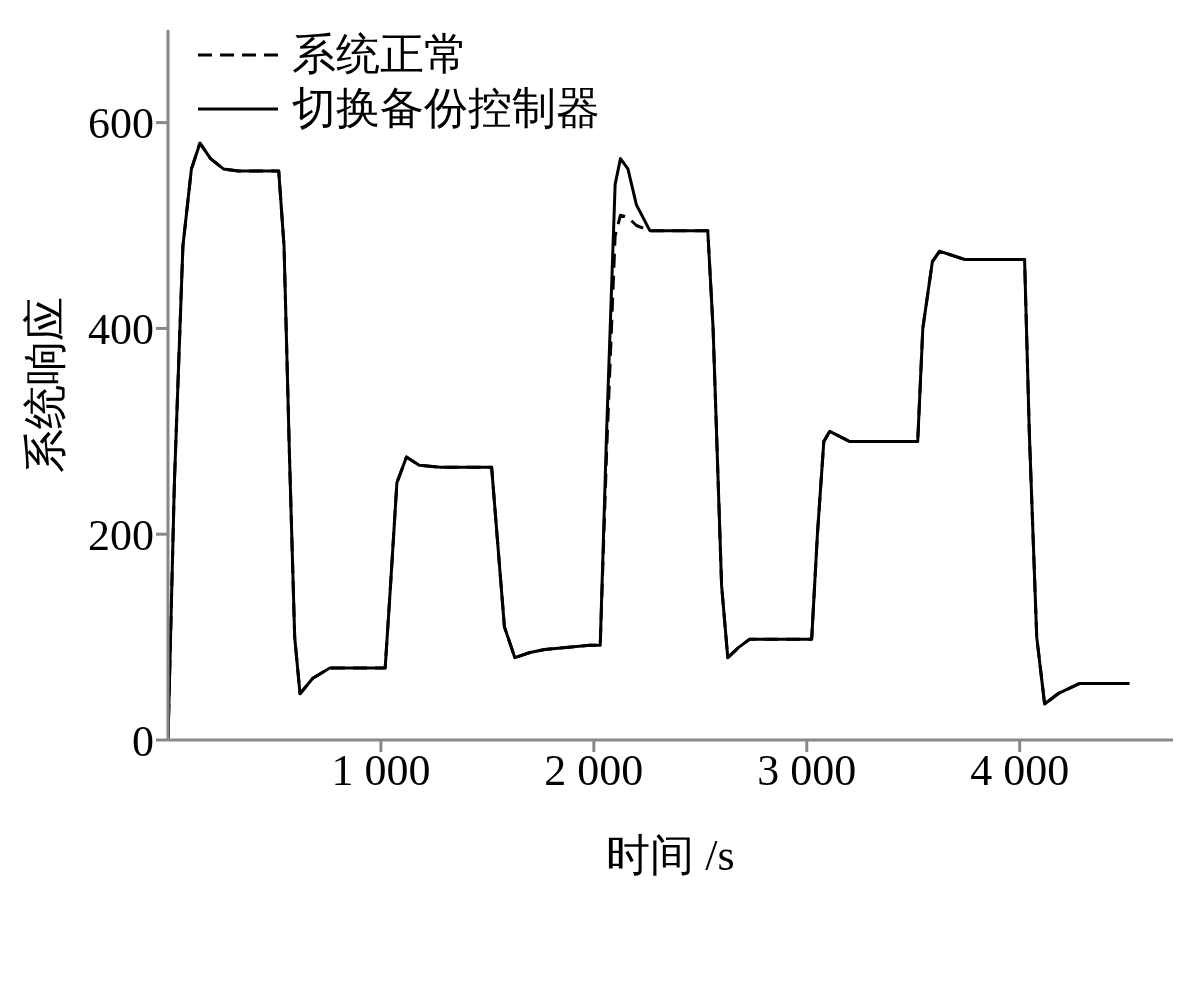  I want to click on y-tick-label: 200, so click(121, 535).